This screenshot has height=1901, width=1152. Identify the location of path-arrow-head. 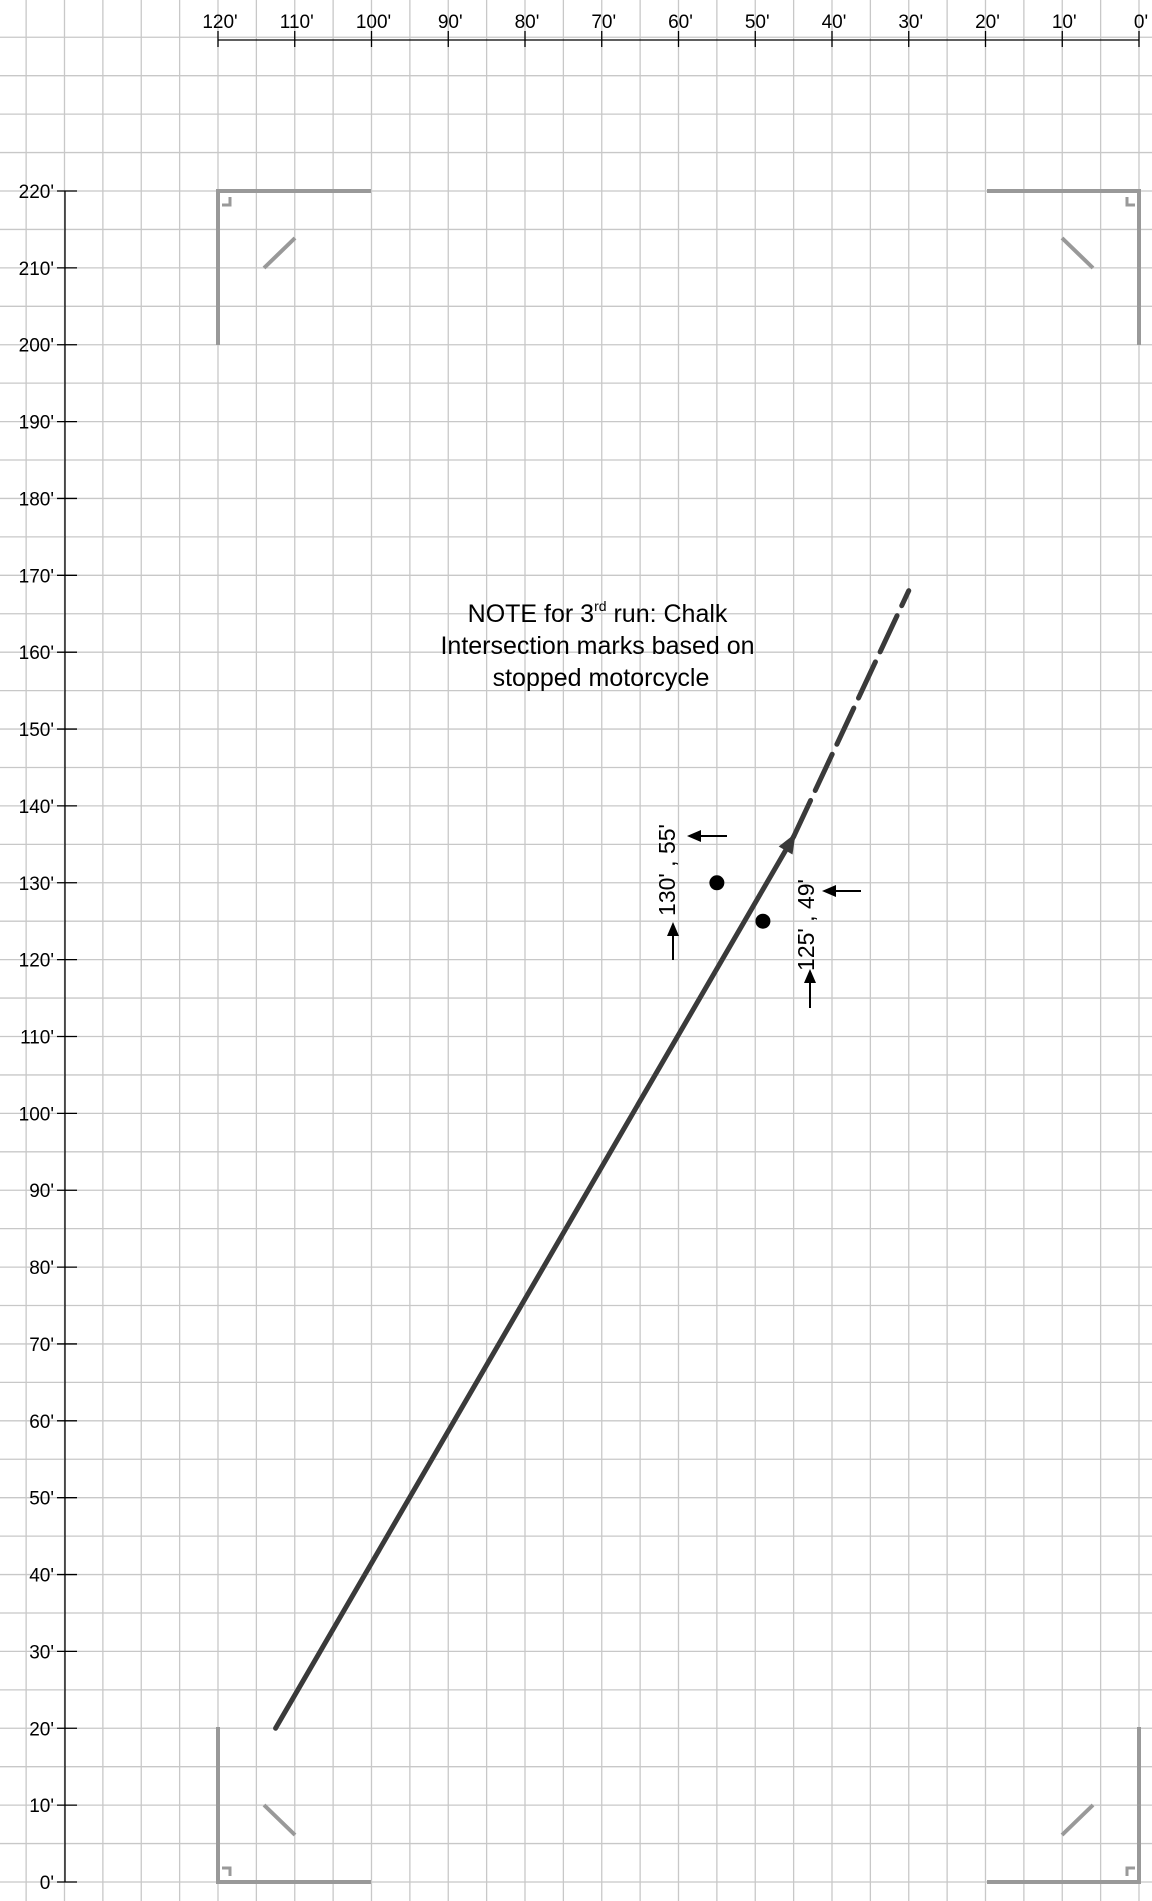
(787, 844).